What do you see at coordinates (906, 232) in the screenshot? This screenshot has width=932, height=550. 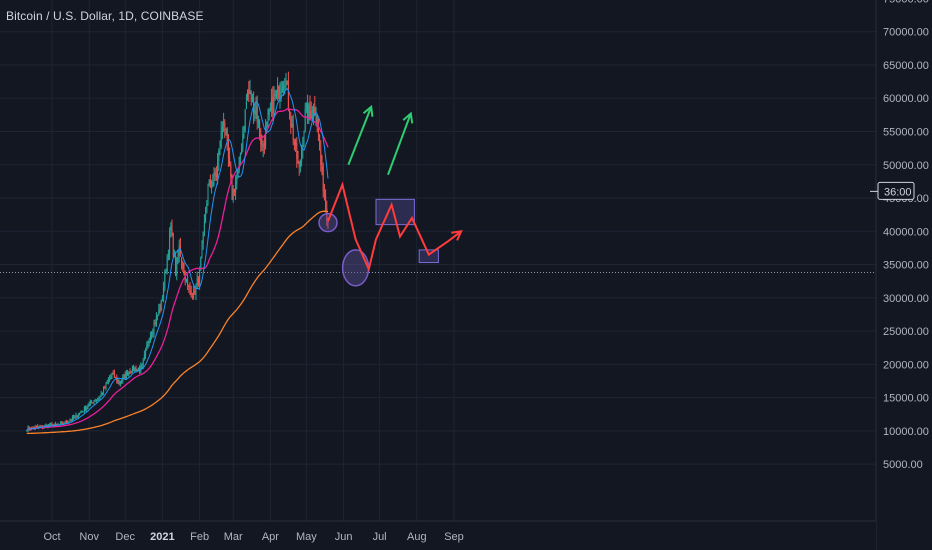 I see `y-tick-label: 40000.00` at bounding box center [906, 232].